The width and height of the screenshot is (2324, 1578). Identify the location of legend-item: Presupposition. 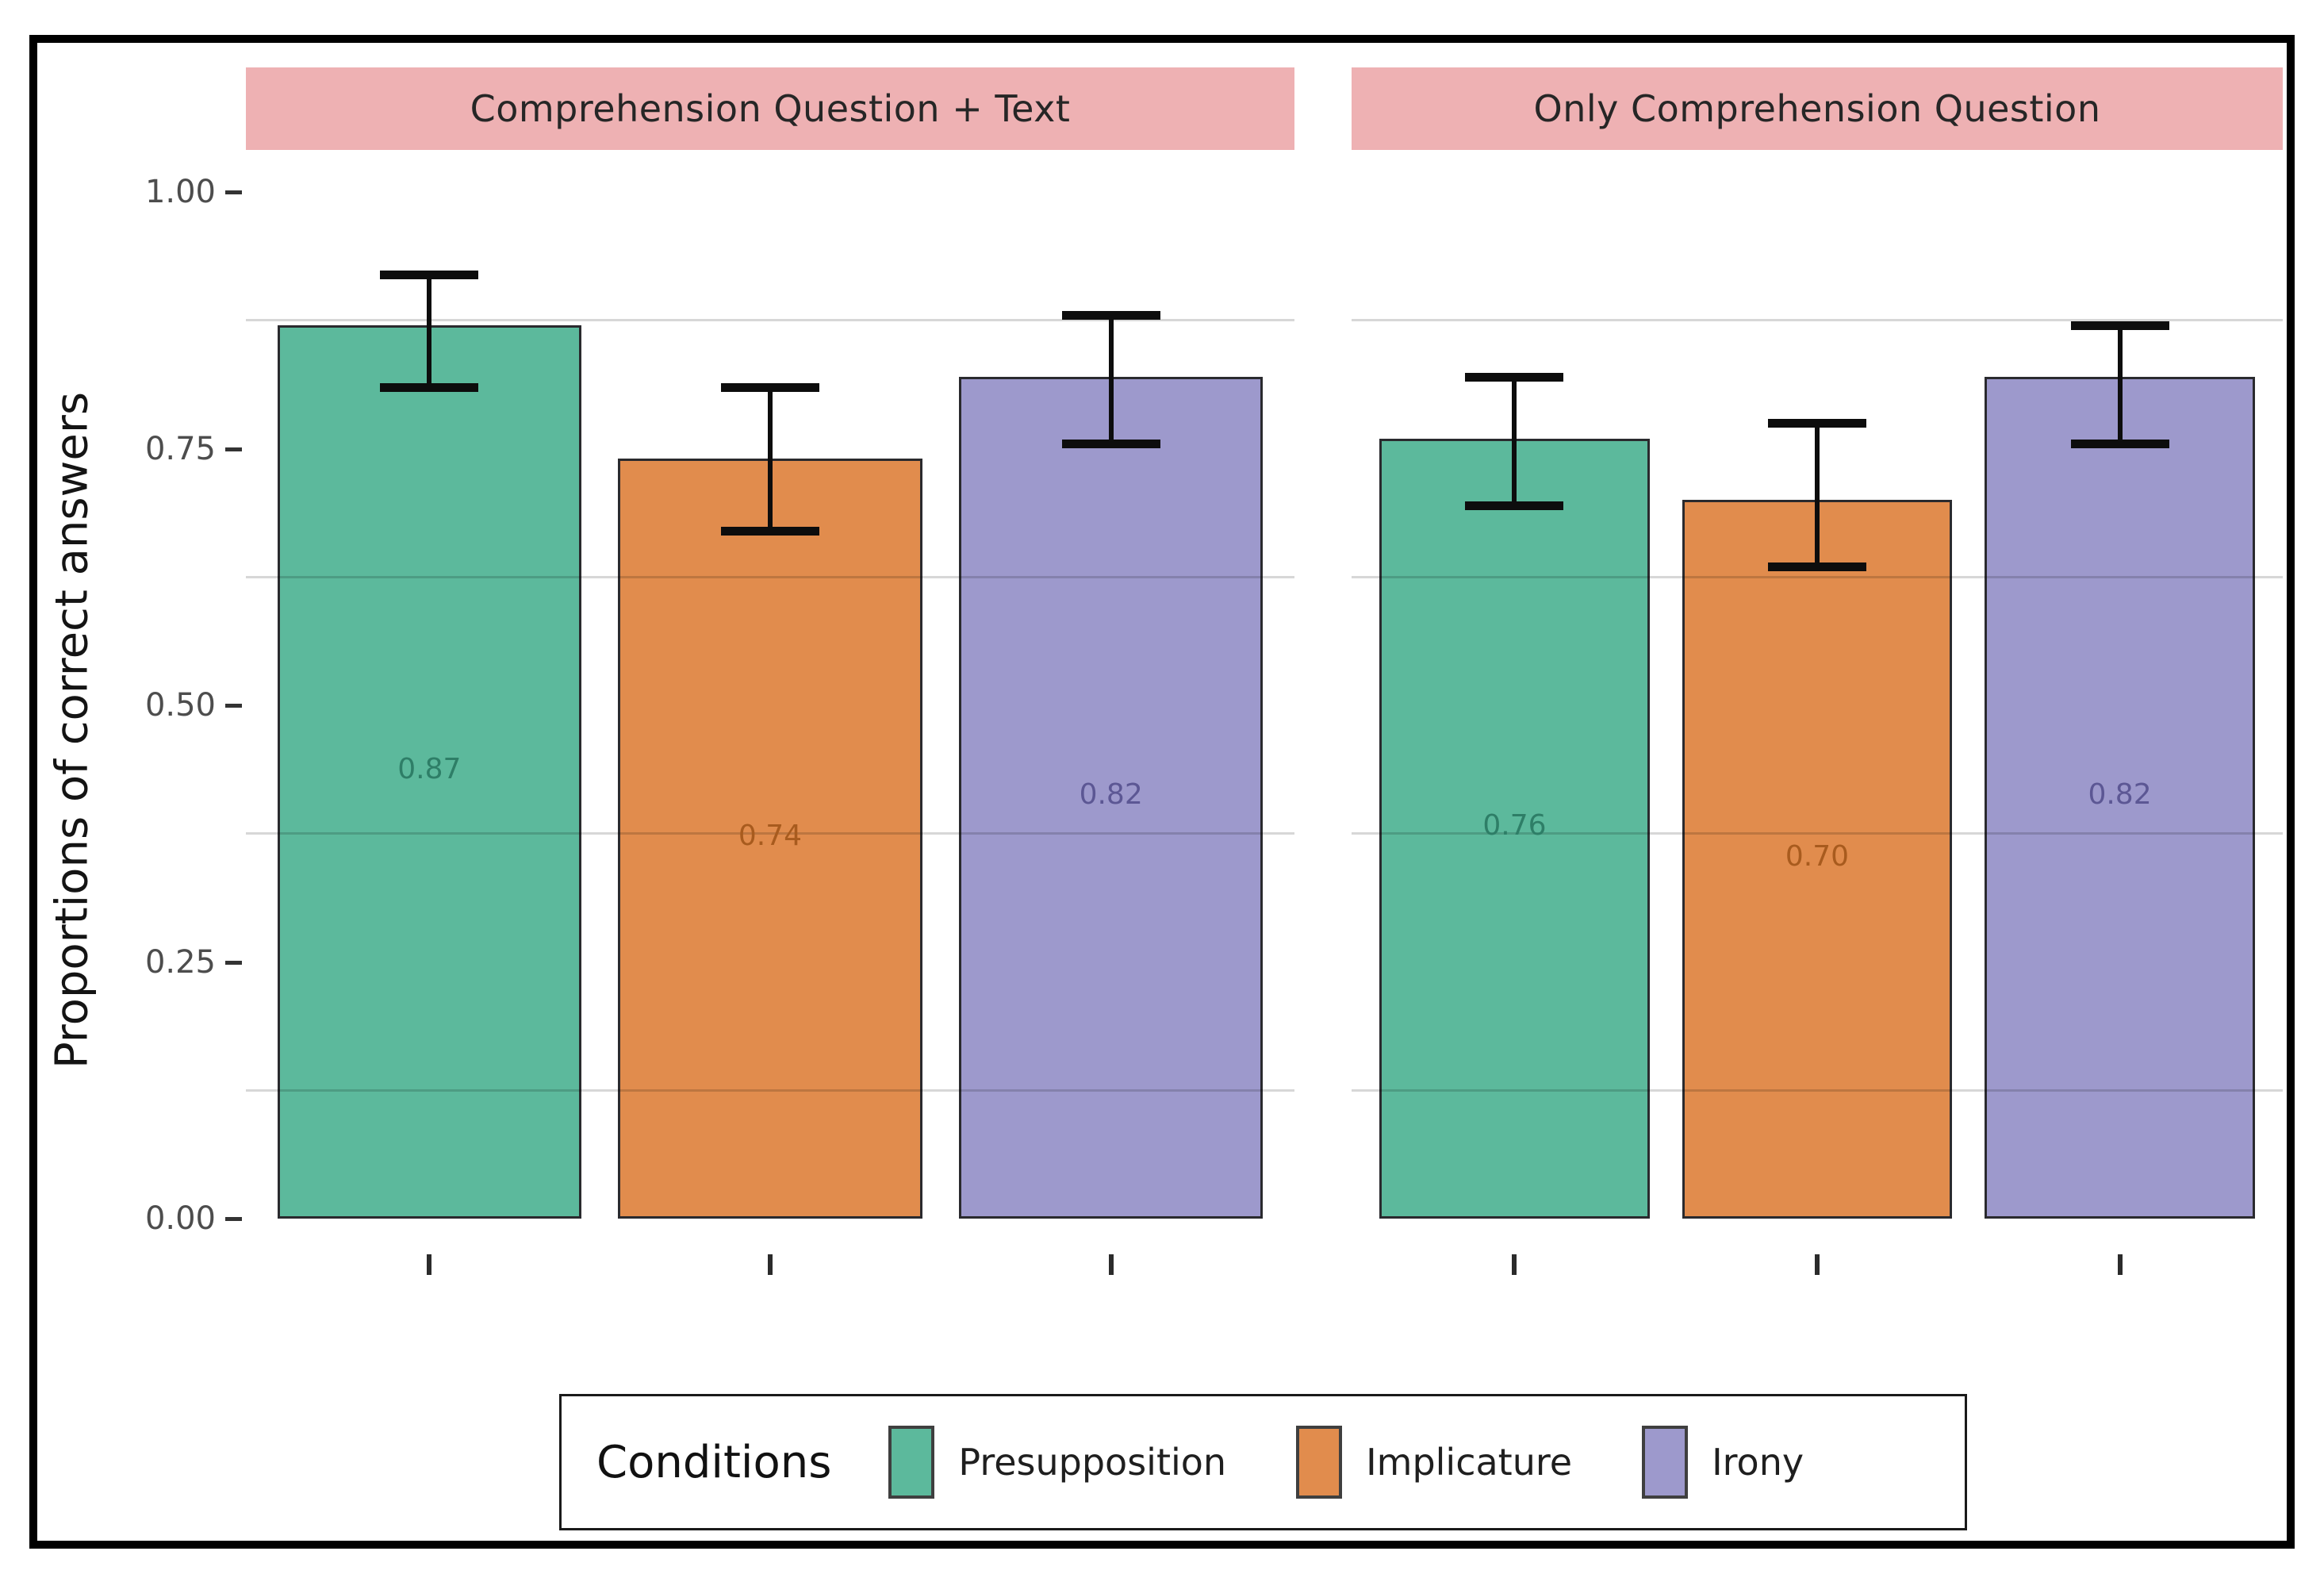
(1057, 1462).